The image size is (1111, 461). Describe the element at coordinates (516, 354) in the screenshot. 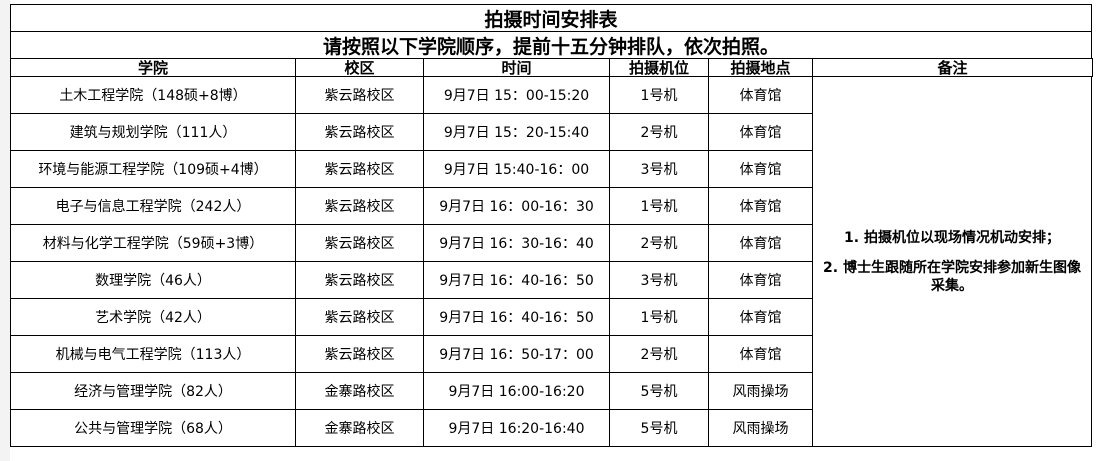

I see `cell: 9月7日 16：50-17：00` at that location.